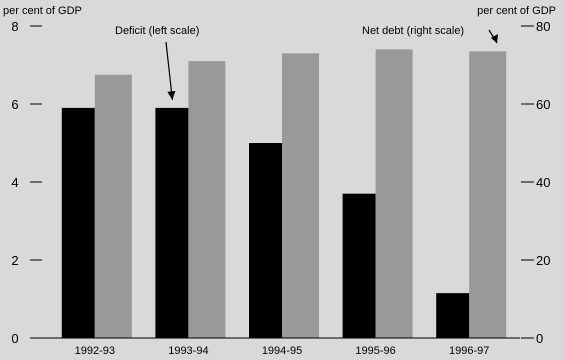 The height and width of the screenshot is (360, 564). What do you see at coordinates (543, 26) in the screenshot?
I see `right-tick-label: 80` at bounding box center [543, 26].